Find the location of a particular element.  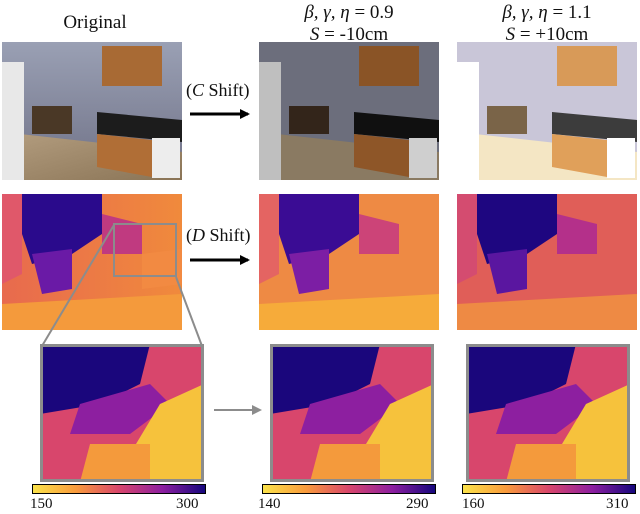

colorbar-shift-minus-max: 290 is located at coordinates (417, 504).